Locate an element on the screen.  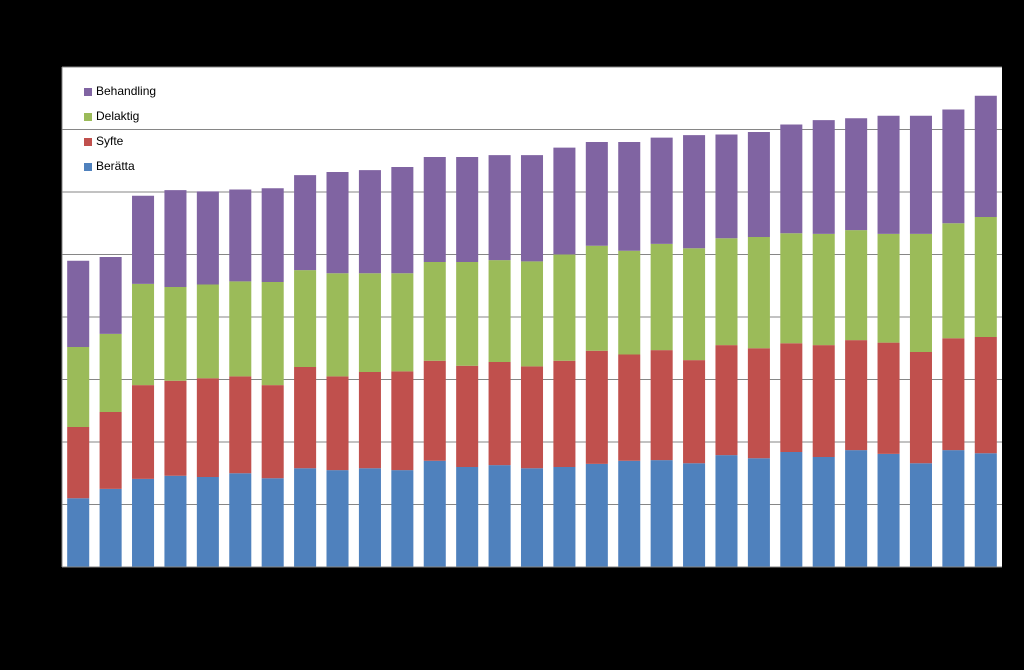
legend-label: Behandling is located at coordinates (126, 91).